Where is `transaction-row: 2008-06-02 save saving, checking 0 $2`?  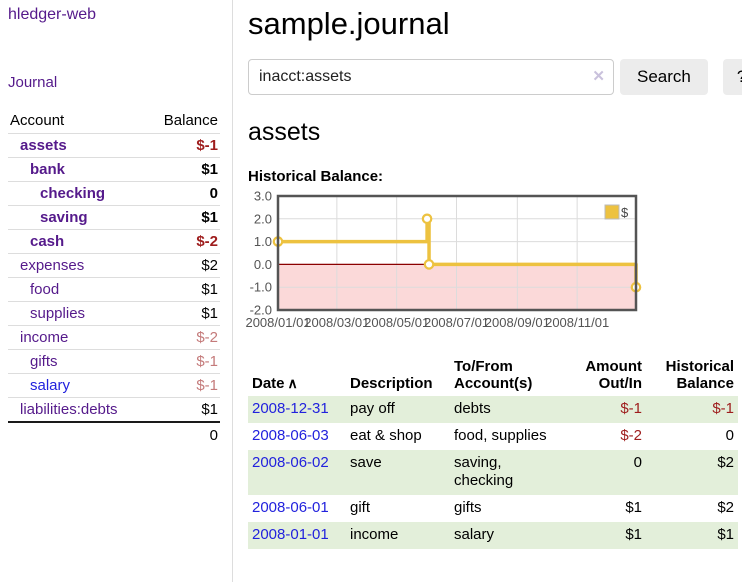
transaction-row: 2008-06-02 save saving, checking 0 $2 is located at coordinates (493, 472).